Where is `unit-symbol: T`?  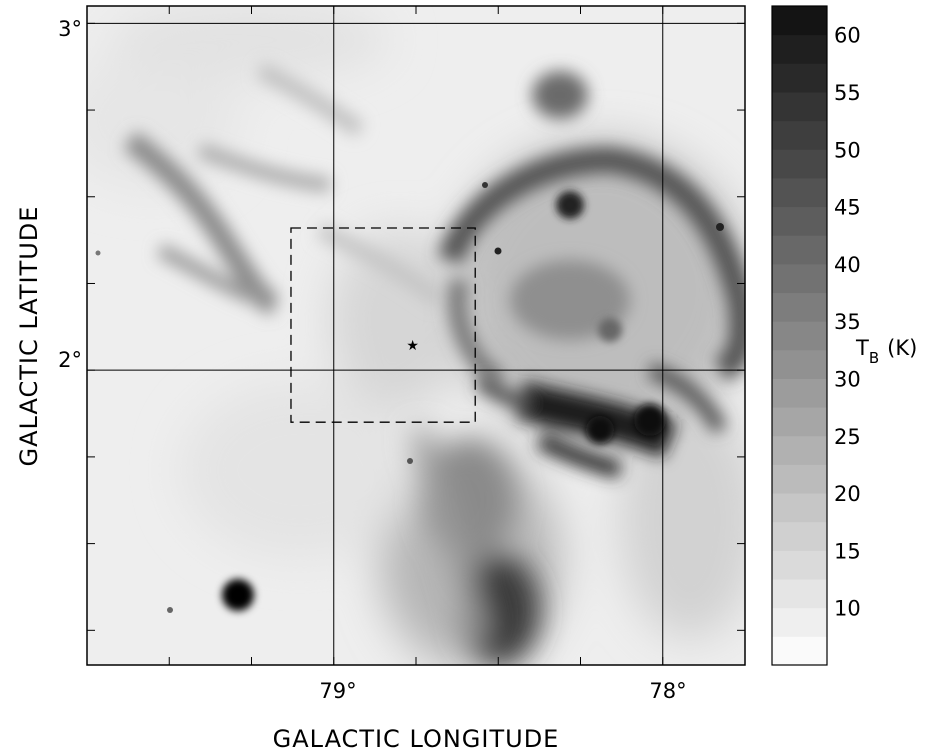
unit-symbol: T is located at coordinates (862, 348).